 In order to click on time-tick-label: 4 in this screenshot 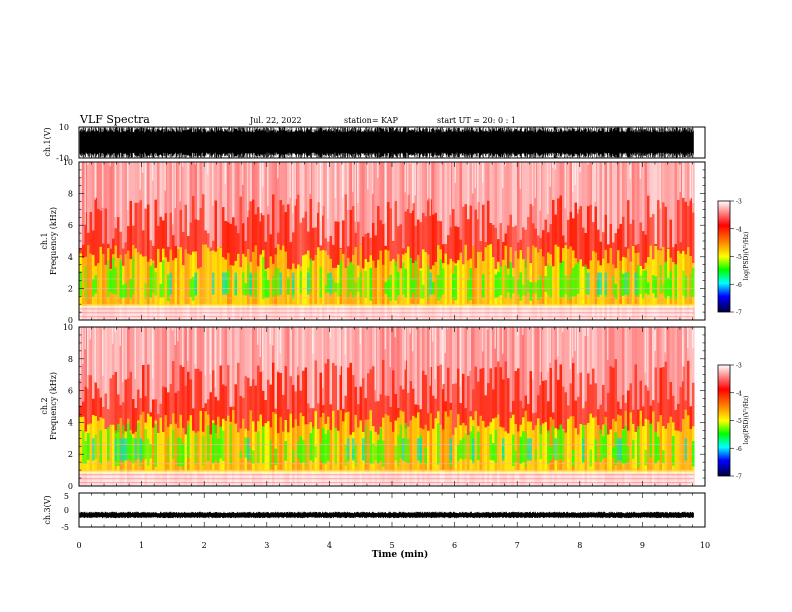, I will do `click(329, 545)`.